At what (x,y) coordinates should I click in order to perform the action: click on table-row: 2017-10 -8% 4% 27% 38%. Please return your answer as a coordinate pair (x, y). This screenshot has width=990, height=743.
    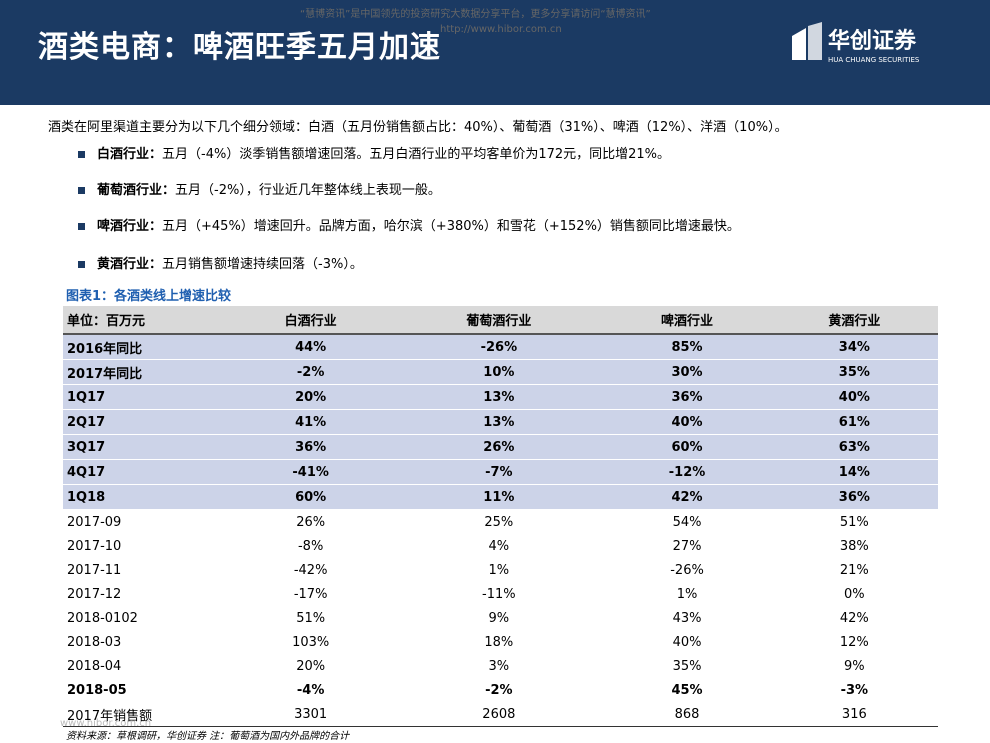
    Looking at the image, I should click on (500, 546).